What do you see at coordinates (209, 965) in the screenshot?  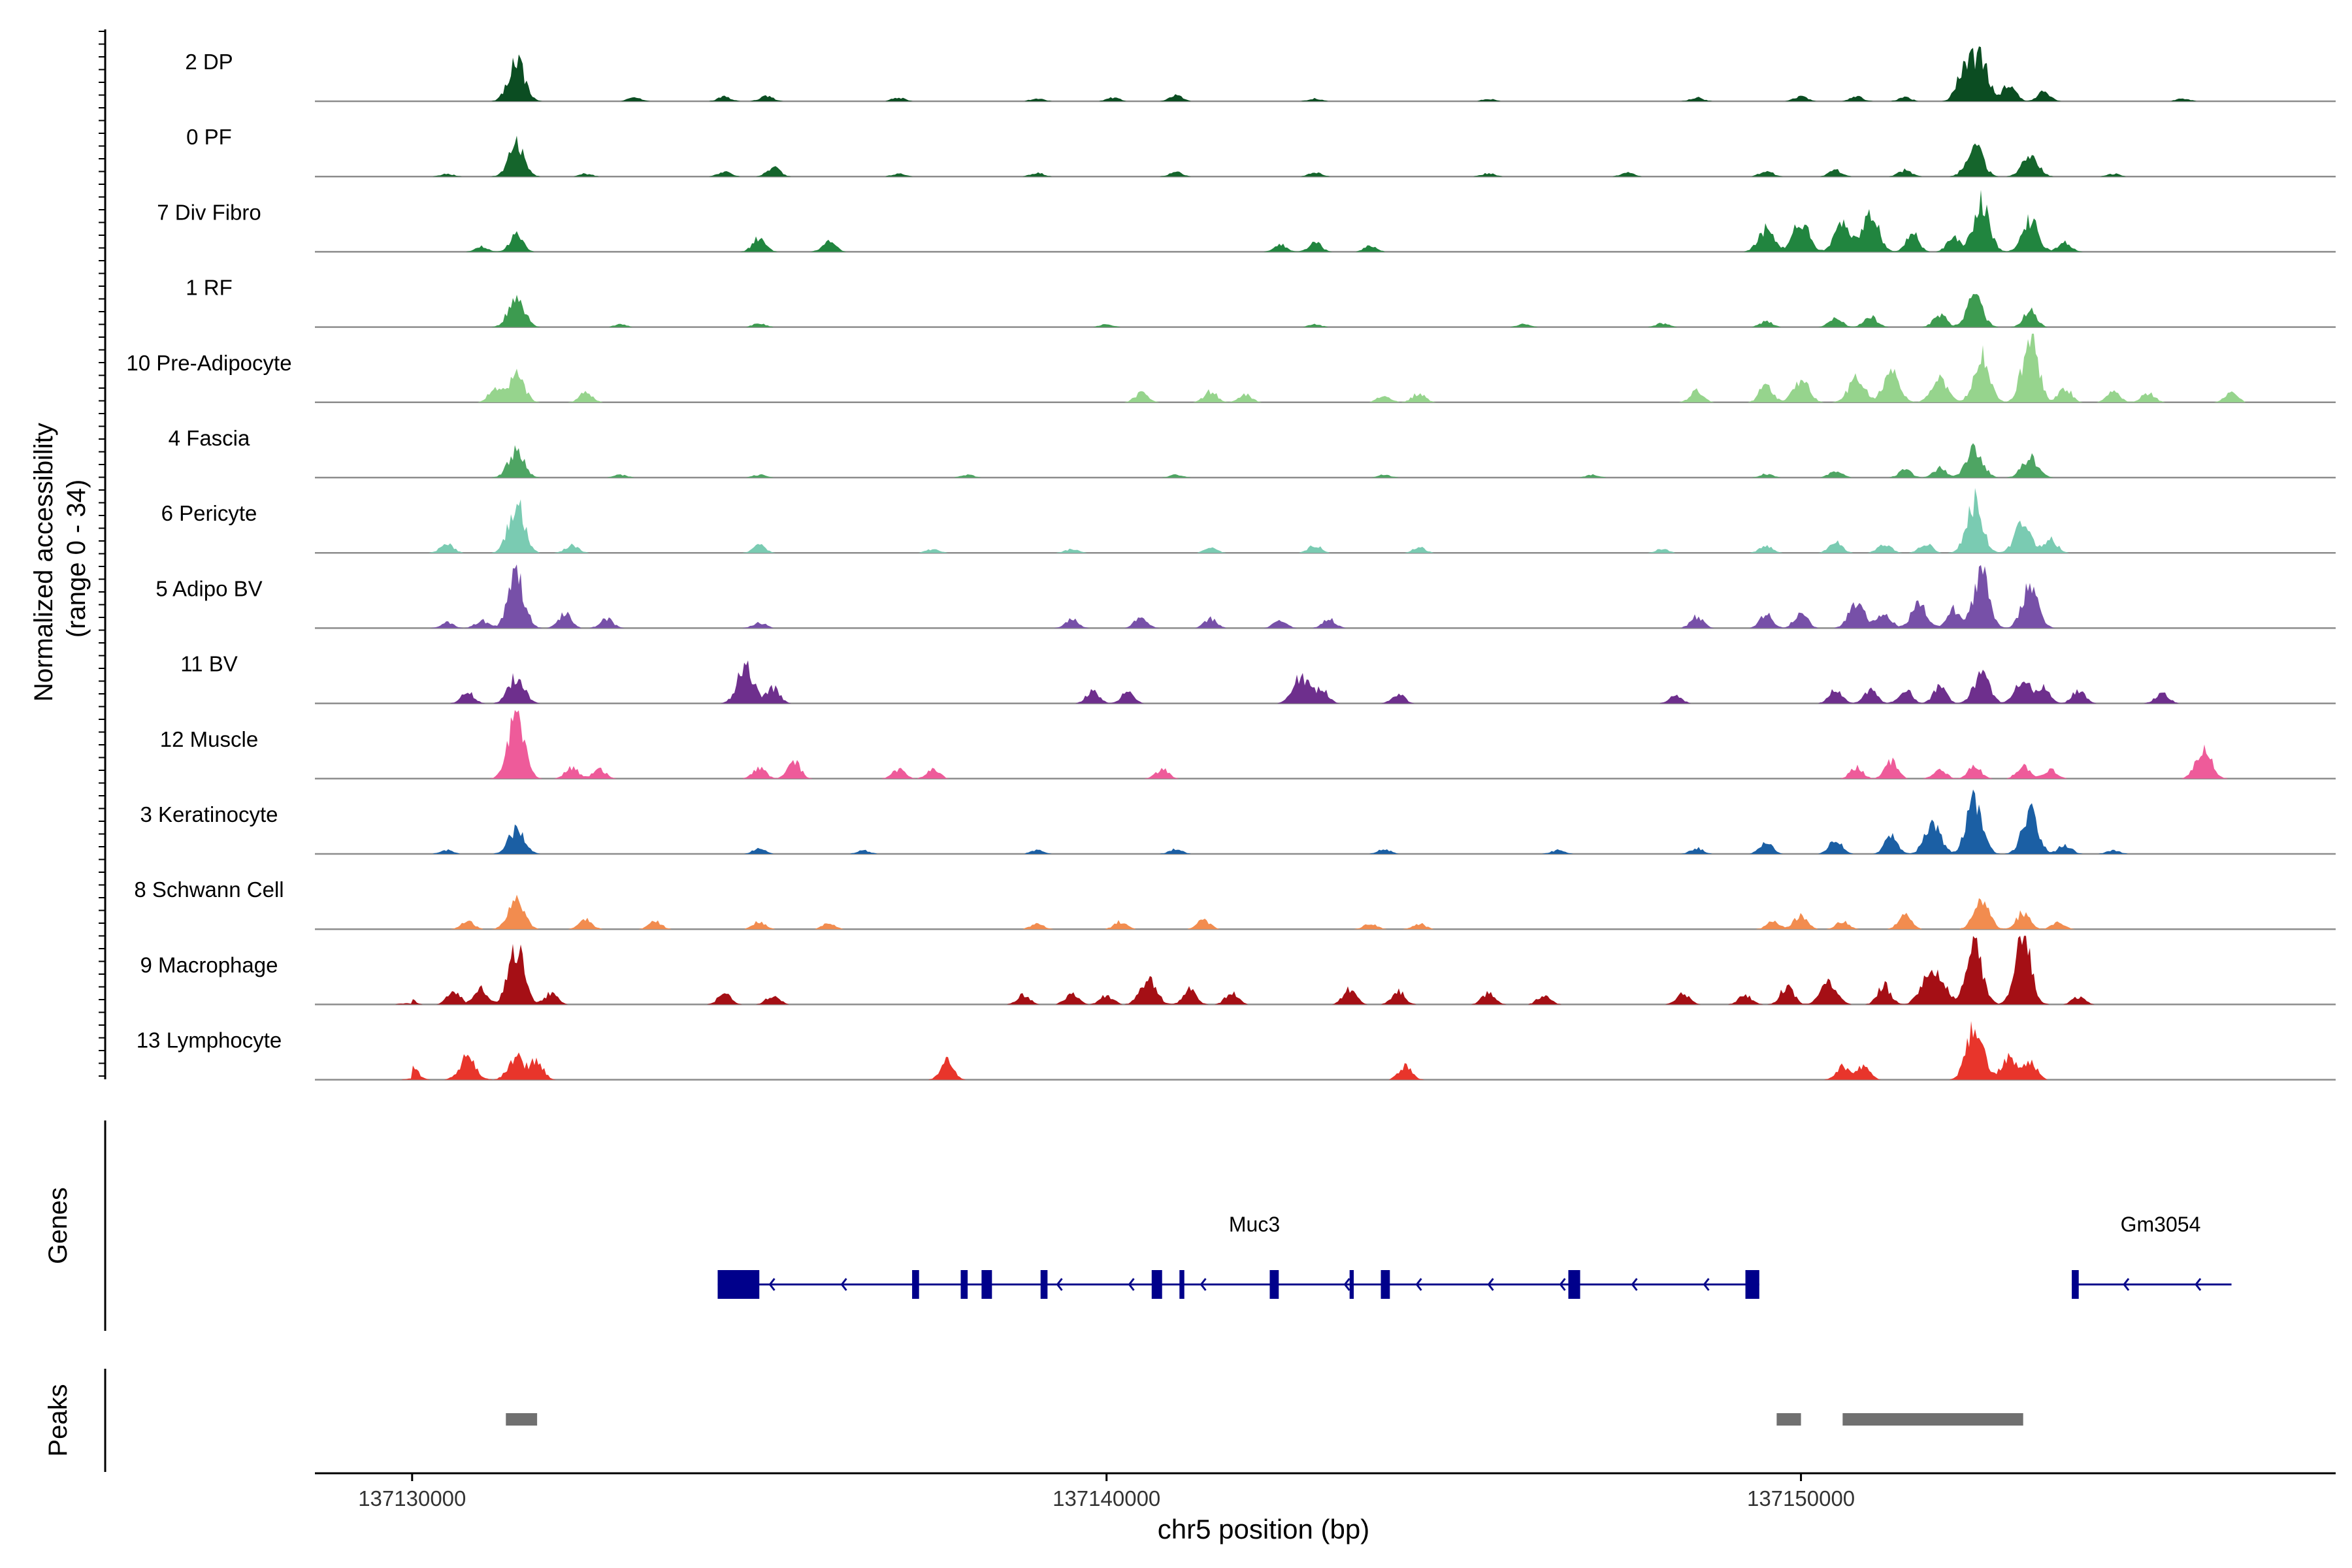 I see `track-label: 9 Macrophage` at bounding box center [209, 965].